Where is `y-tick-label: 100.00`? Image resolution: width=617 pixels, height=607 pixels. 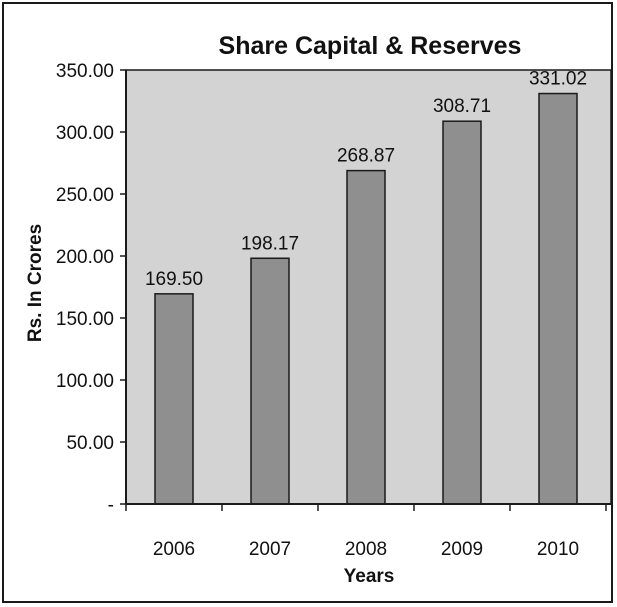
y-tick-label: 100.00 is located at coordinates (85, 381).